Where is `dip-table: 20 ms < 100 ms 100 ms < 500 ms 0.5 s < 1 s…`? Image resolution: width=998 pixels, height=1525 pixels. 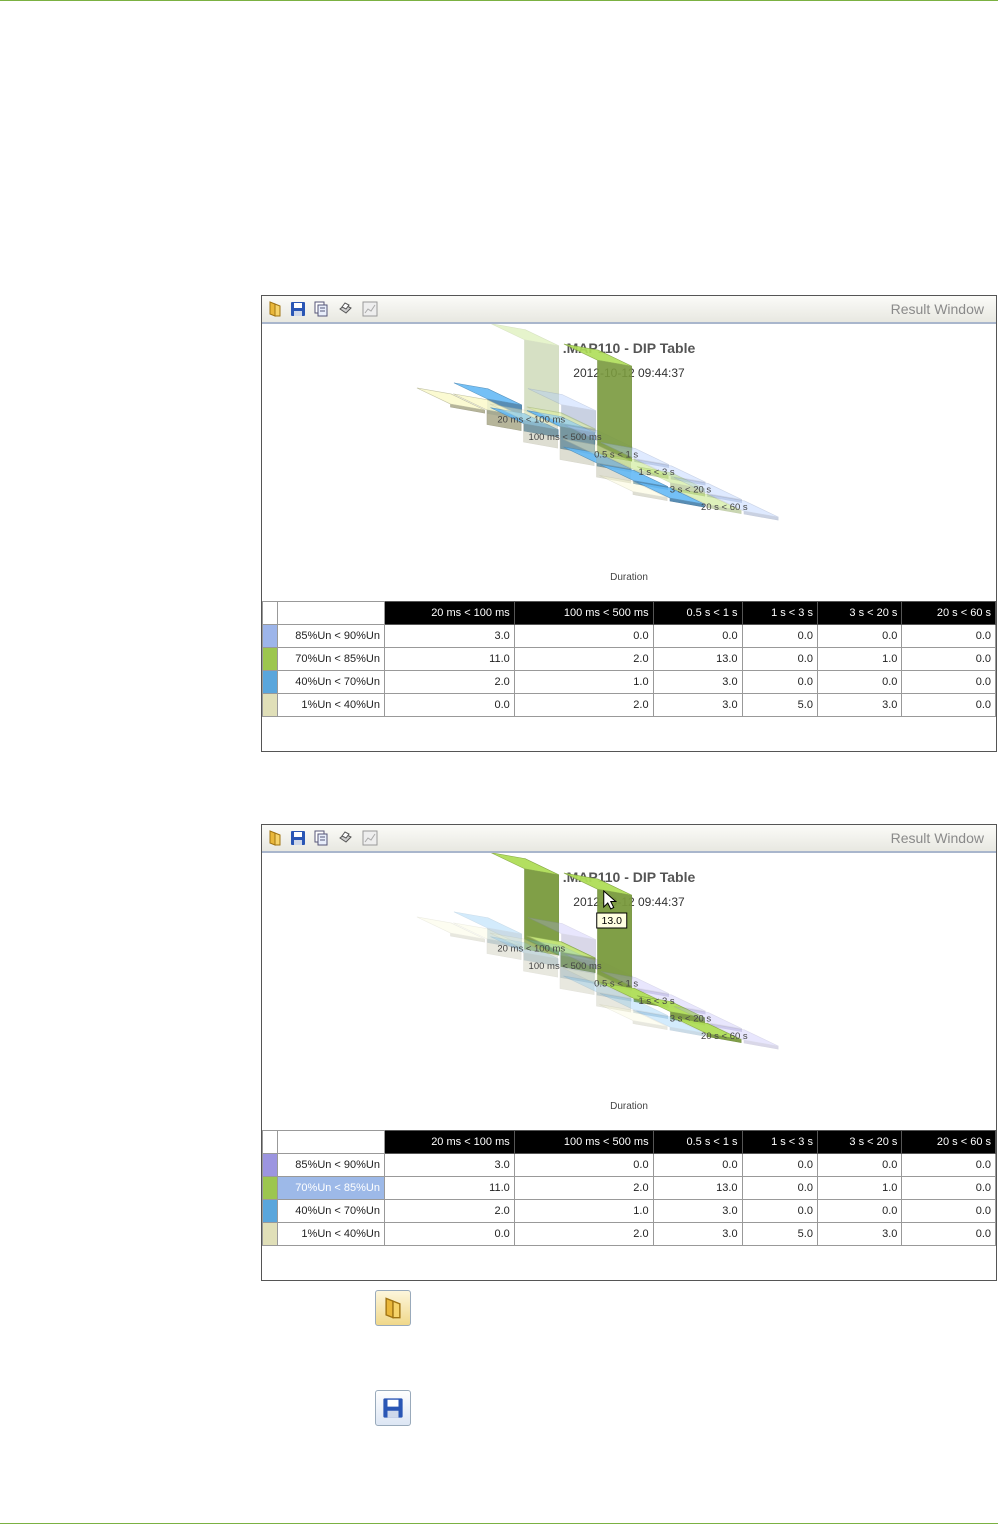 dip-table: 20 ms < 100 ms 100 ms < 500 ms 0.5 s < 1 s… is located at coordinates (629, 659).